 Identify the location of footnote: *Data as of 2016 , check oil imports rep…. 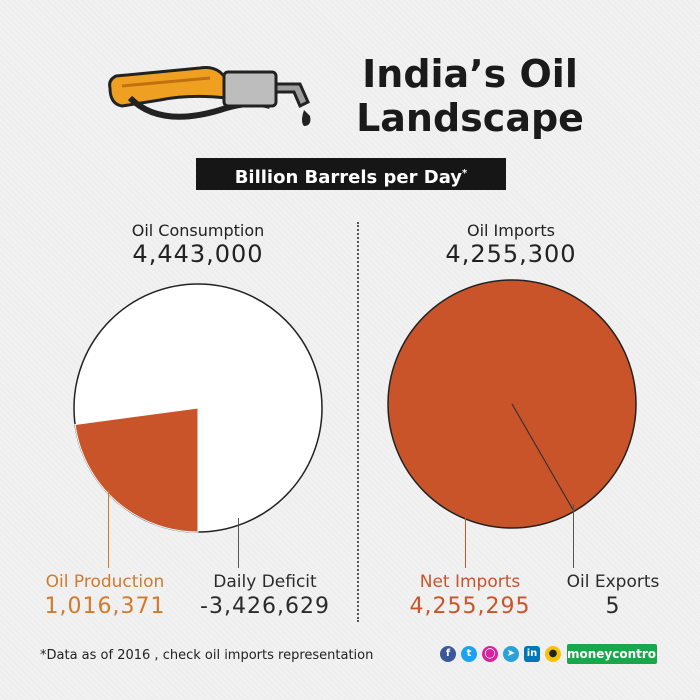
(207, 655).